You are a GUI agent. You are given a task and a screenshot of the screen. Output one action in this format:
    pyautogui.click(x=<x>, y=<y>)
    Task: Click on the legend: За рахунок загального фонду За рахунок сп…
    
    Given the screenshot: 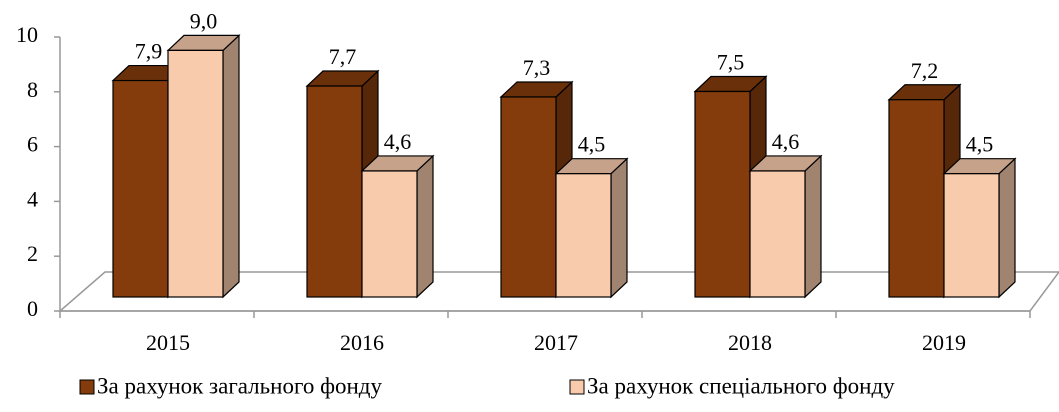 What is the action you would take?
    pyautogui.click(x=487, y=385)
    